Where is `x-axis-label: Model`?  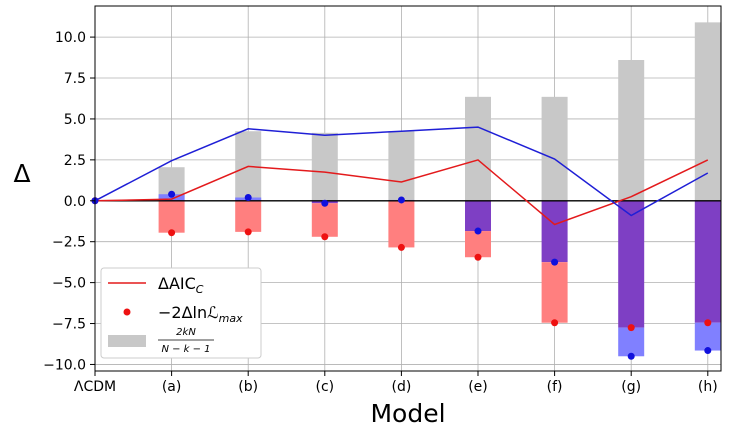 x-axis-label: Model is located at coordinates (407, 413).